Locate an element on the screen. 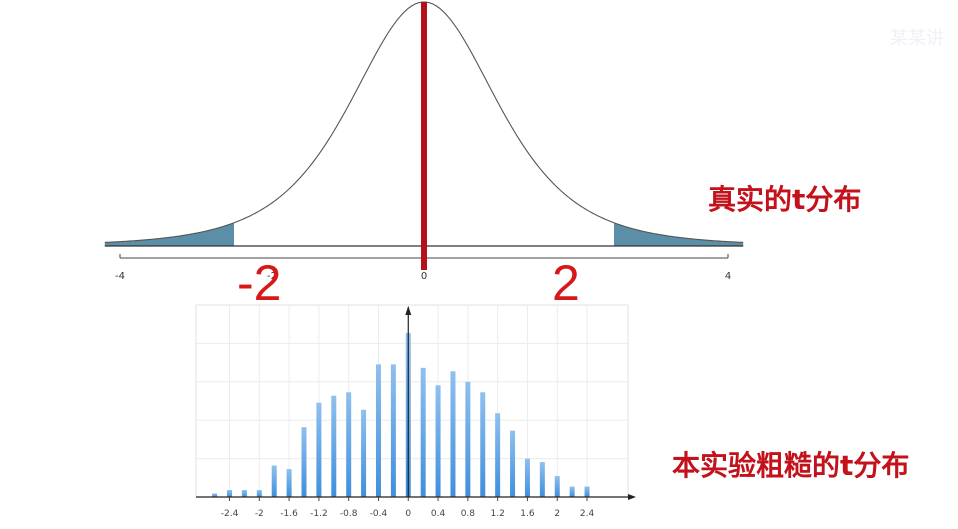  hist-x-axis-arrow is located at coordinates (632, 497).